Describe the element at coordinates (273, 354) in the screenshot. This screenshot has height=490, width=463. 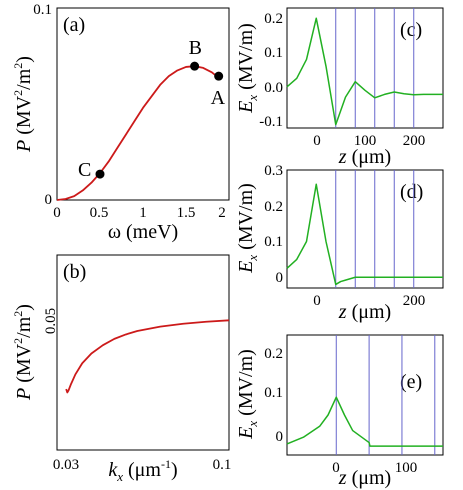
I see `panel-e-ytick-2: 0.2` at that location.